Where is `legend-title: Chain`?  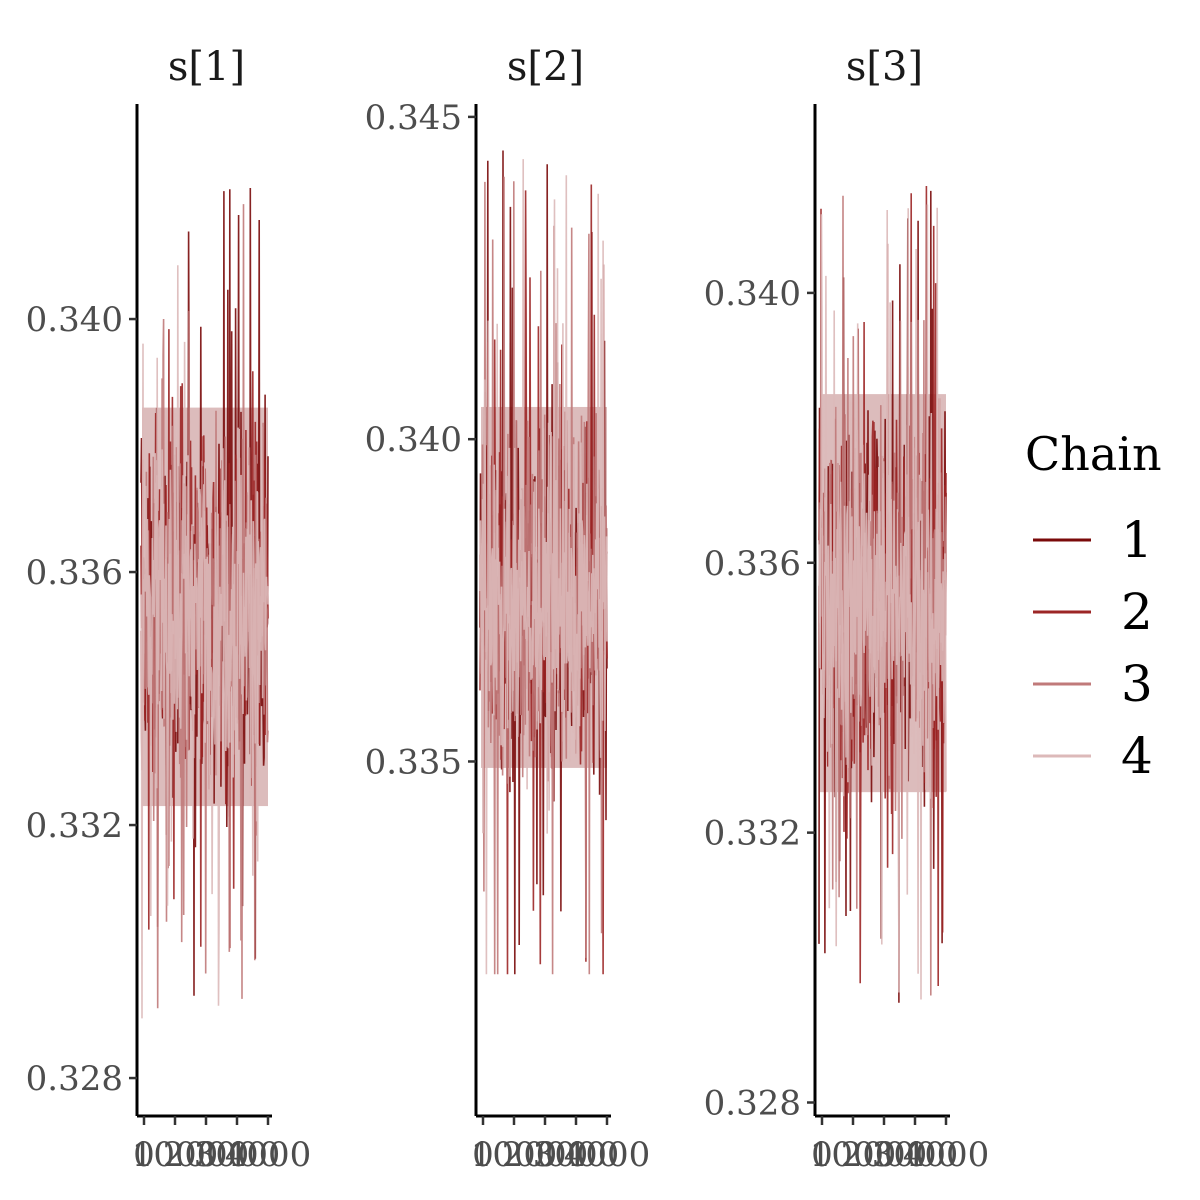 legend-title: Chain is located at coordinates (1093, 454).